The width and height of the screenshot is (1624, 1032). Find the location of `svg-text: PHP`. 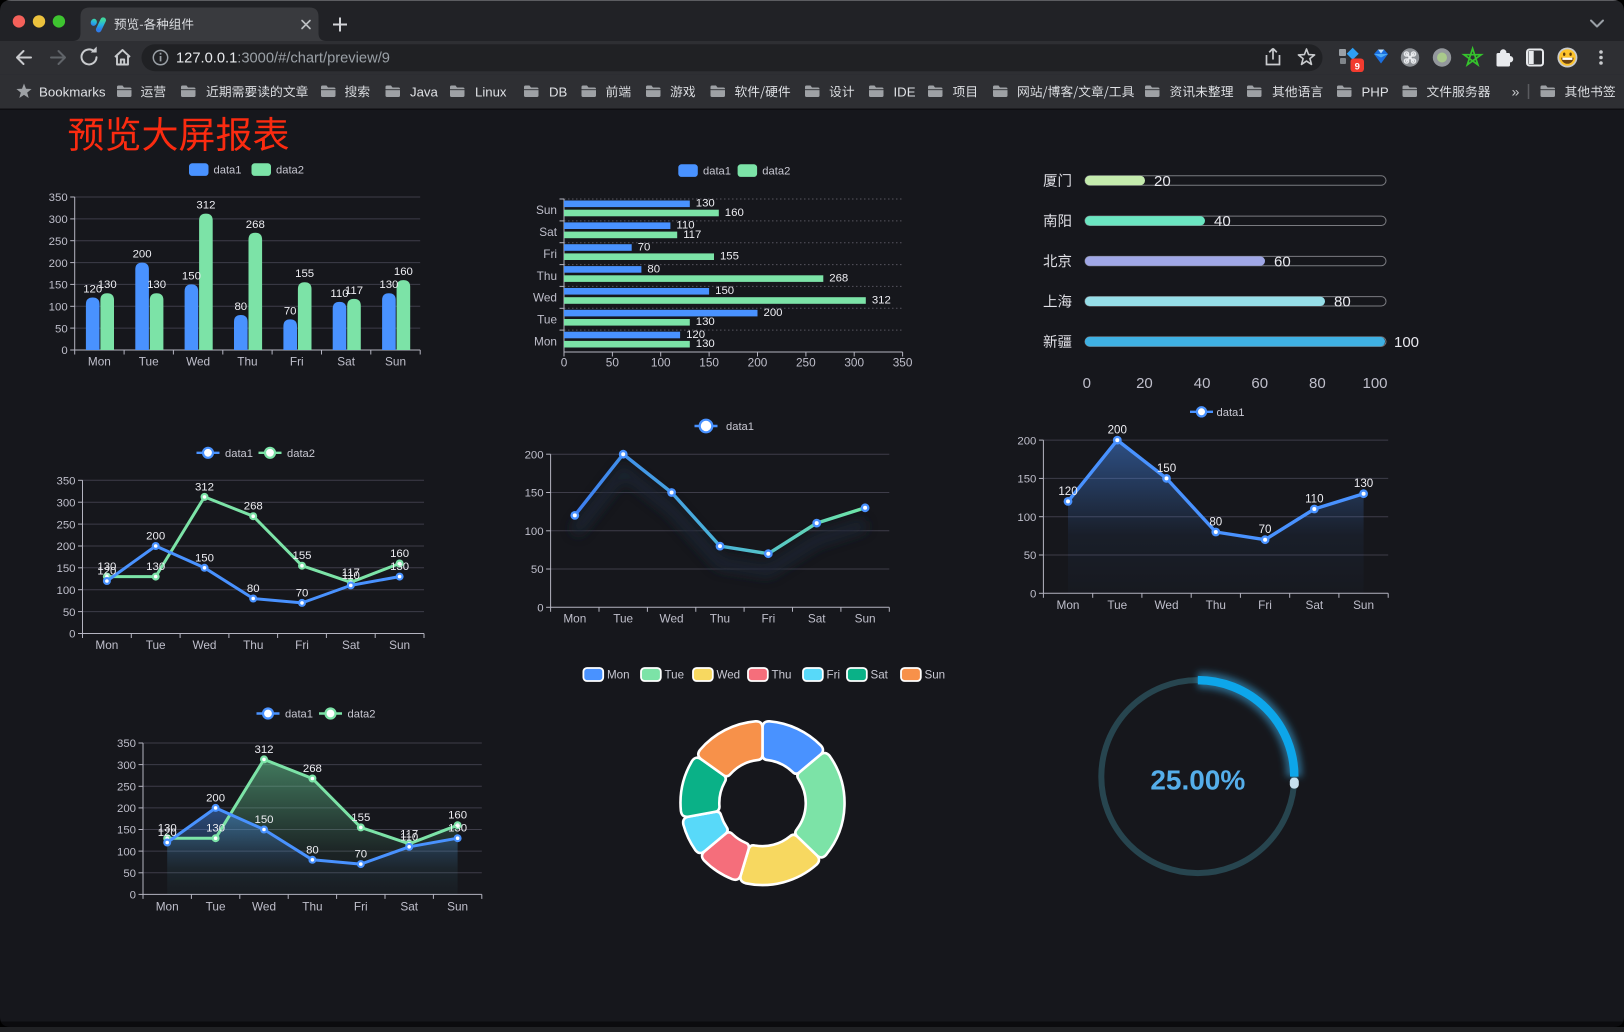

svg-text: PHP is located at coordinates (1375, 91).